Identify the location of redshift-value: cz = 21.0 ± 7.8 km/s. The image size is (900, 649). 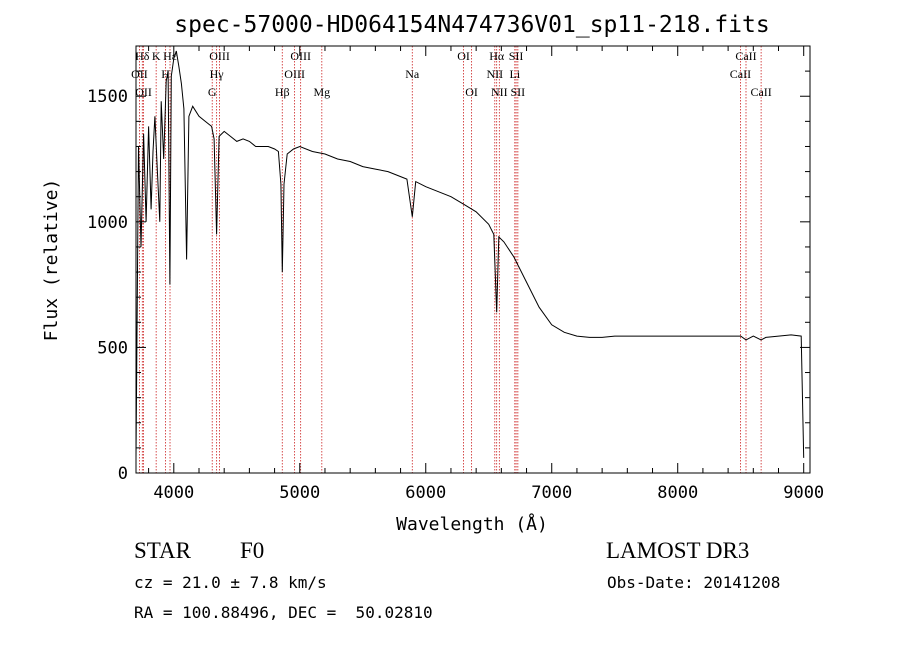
(230, 582).